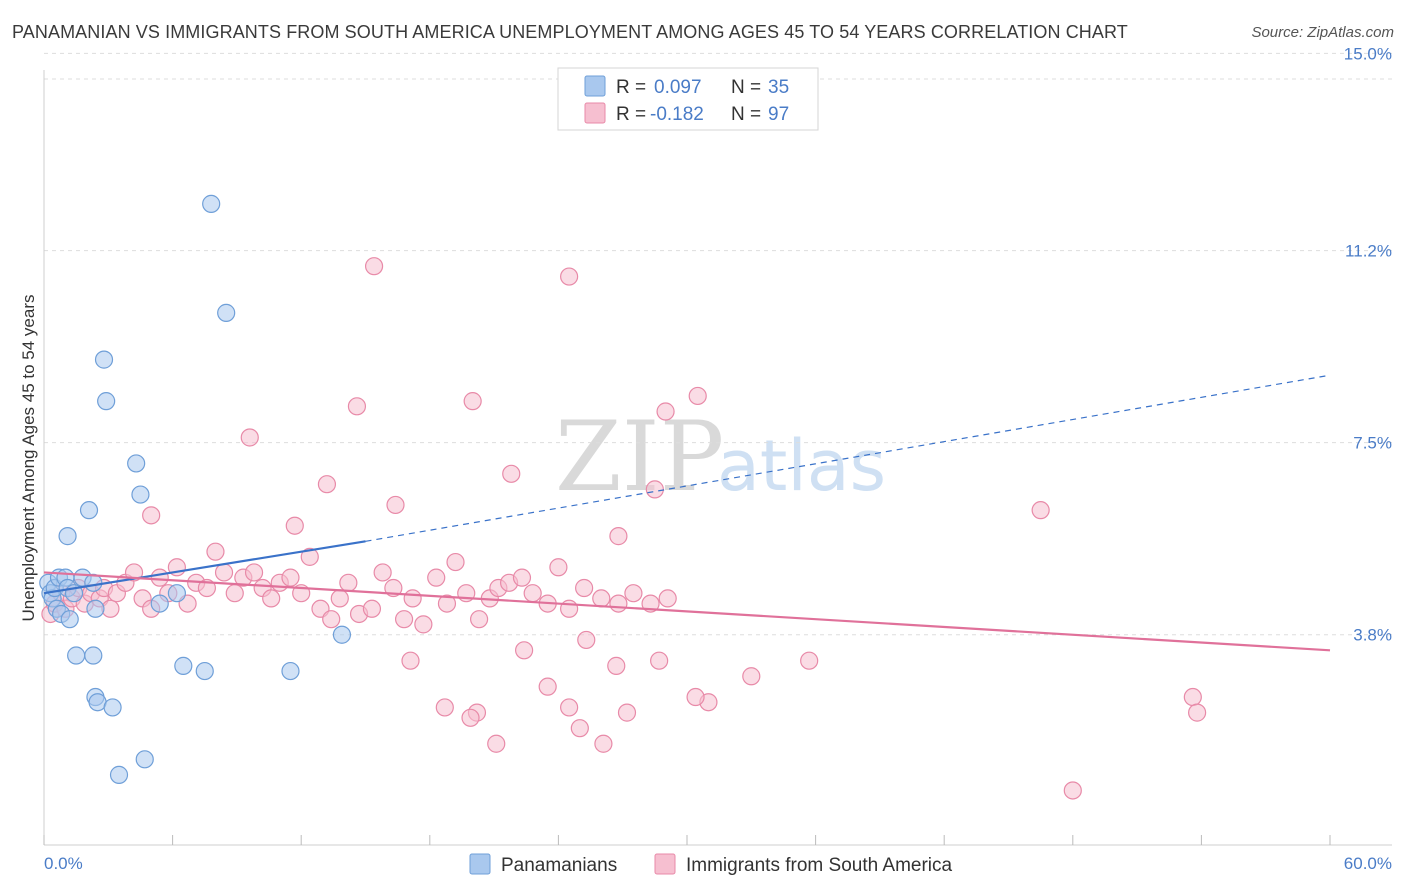 The image size is (1406, 892). I want to click on y-tick-label: 11.2%, so click(1368, 251).